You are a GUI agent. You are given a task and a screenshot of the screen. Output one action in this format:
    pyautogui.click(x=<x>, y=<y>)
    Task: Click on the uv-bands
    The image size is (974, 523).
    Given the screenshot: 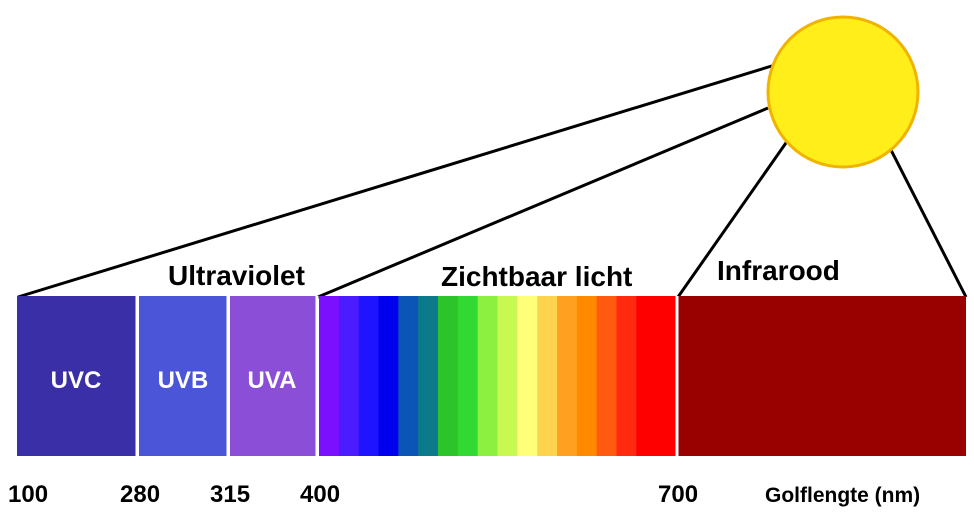 What is the action you would take?
    pyautogui.click(x=167, y=376)
    